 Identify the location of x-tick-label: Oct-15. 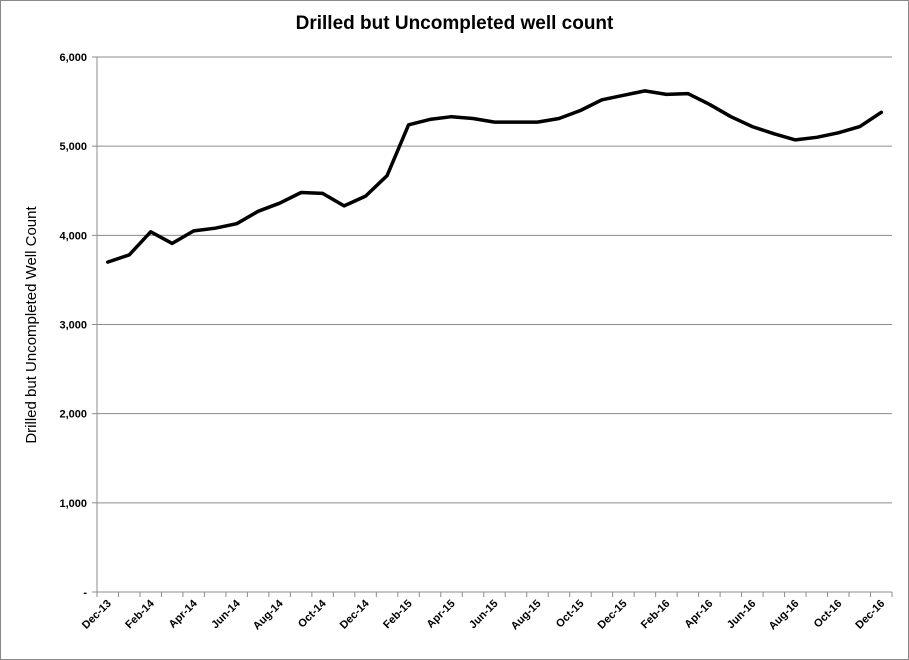
(570, 614).